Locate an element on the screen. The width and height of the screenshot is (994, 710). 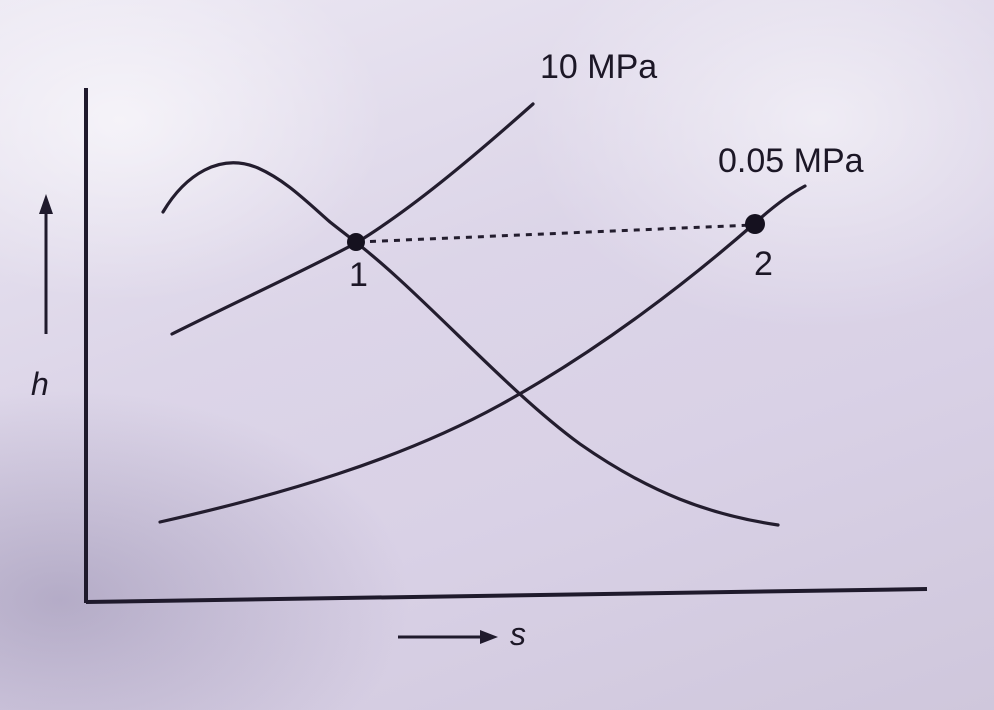
x-axis-arrowhead is located at coordinates (489, 637).